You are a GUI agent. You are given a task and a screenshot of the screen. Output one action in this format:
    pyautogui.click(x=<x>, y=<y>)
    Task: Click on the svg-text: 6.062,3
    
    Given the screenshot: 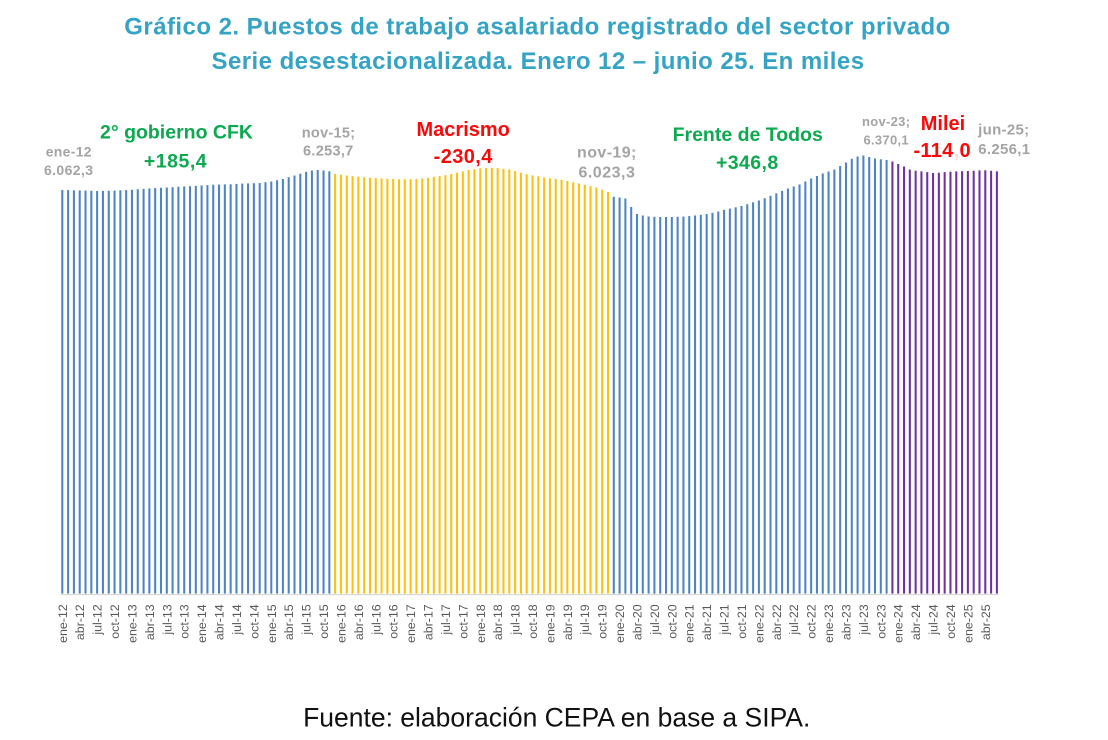 What is the action you would take?
    pyautogui.click(x=69, y=170)
    